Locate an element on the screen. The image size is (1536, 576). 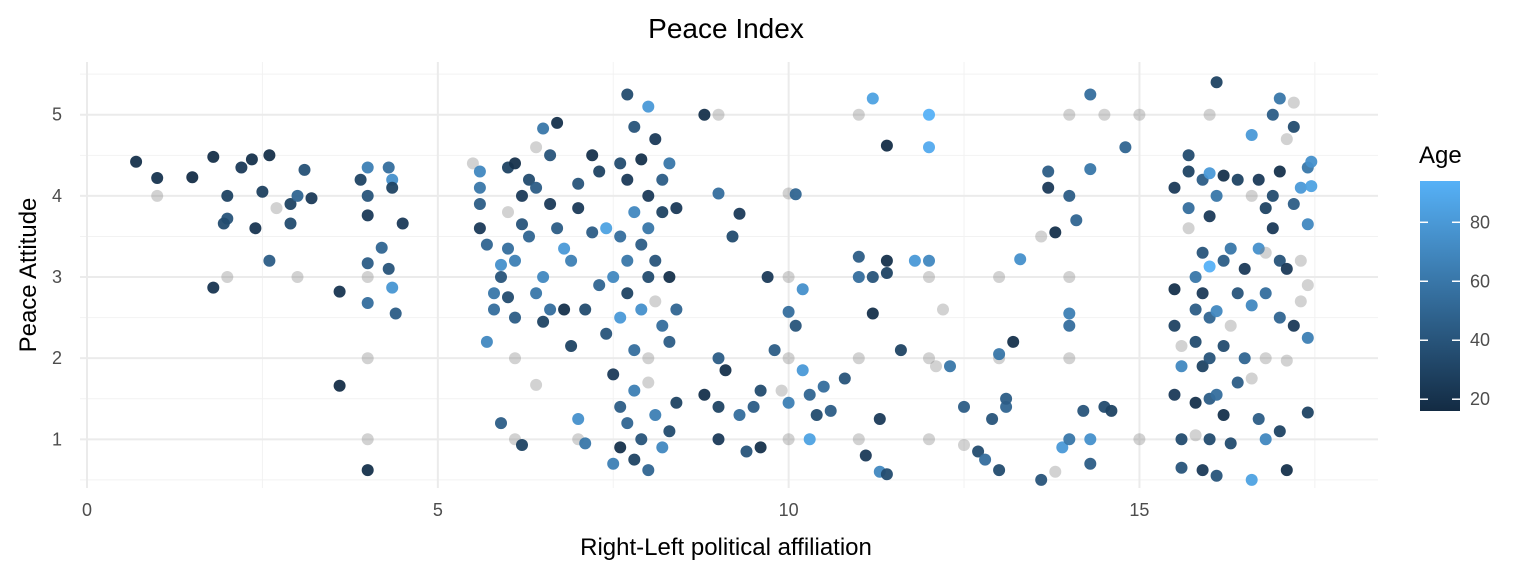
x-tick-label: 10 is located at coordinates (789, 510).